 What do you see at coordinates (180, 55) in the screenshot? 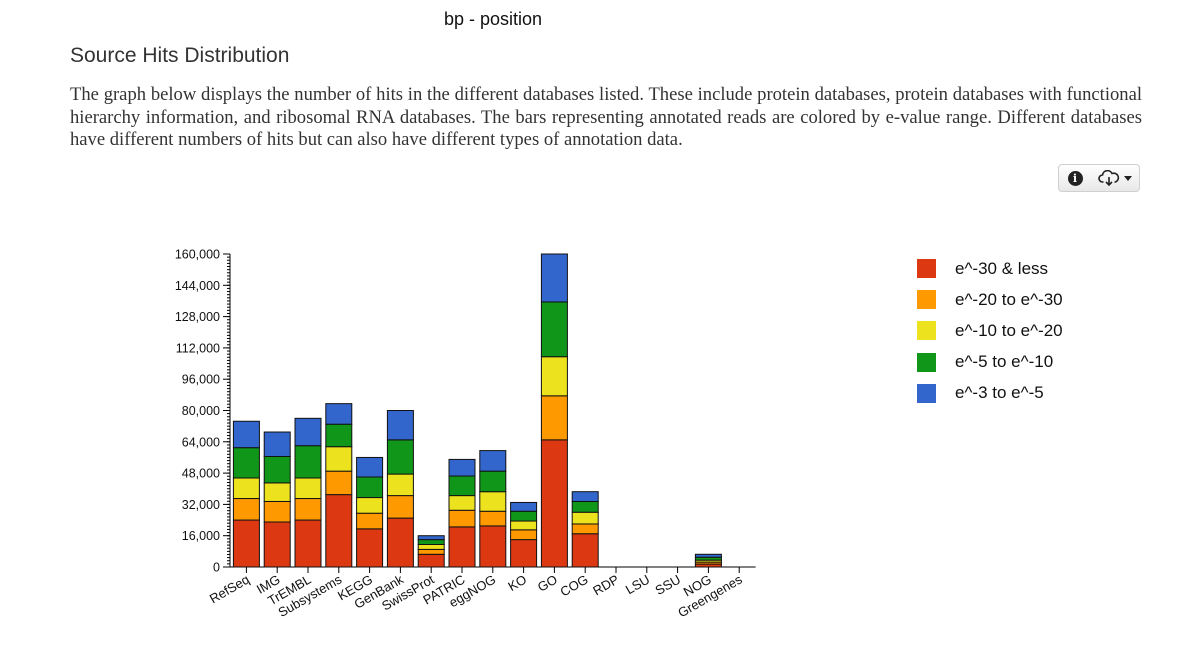
I see `section-title: Source Hits Distribution` at bounding box center [180, 55].